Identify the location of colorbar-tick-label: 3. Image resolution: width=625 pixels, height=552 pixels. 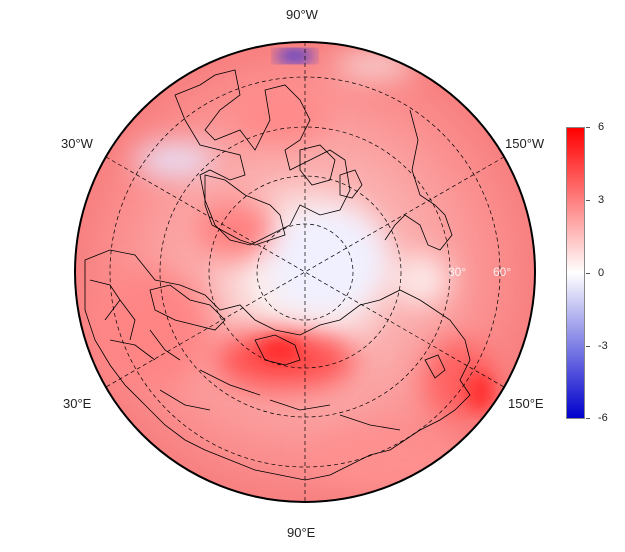
(601, 200).